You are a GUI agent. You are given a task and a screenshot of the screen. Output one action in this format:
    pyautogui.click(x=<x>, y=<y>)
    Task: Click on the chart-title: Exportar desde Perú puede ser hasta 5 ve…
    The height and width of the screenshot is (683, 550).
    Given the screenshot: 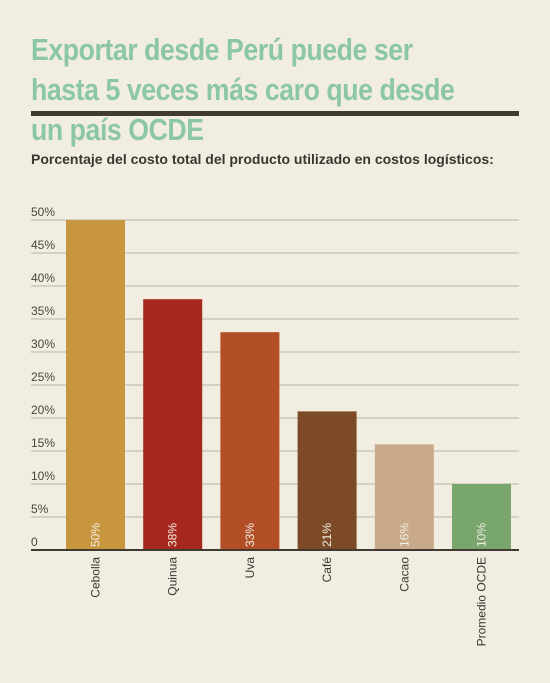 What is the action you would take?
    pyautogui.click(x=243, y=89)
    